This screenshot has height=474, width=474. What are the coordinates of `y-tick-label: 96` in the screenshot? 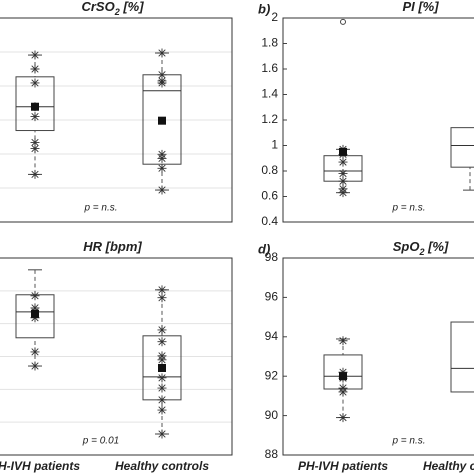 It's located at (272, 297).